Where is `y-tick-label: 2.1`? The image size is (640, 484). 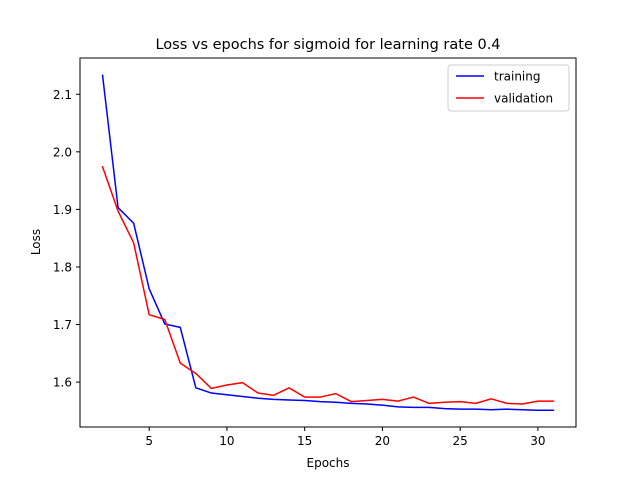 y-tick-label: 2.1 is located at coordinates (62, 95).